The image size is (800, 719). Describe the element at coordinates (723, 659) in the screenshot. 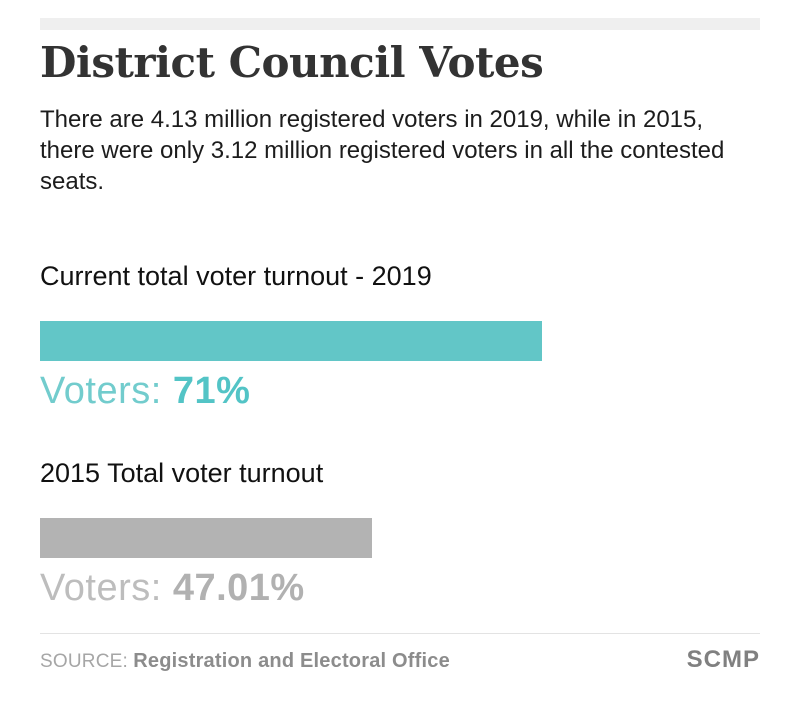

I see `brand-logo: SCMP` at that location.